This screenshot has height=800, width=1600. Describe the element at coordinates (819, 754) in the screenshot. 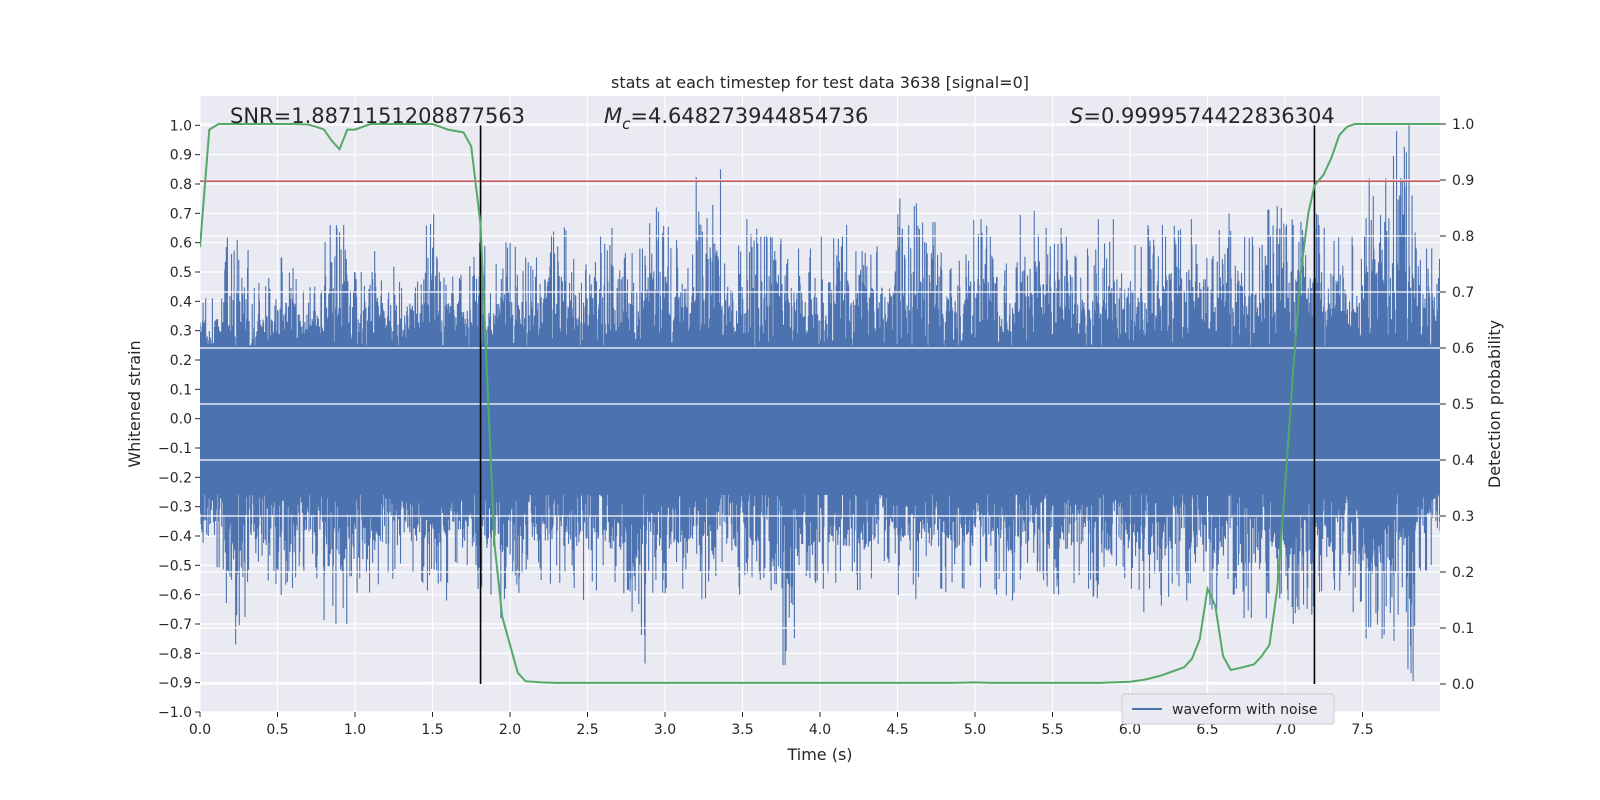

I see `x-axis-label: Time (s)` at that location.